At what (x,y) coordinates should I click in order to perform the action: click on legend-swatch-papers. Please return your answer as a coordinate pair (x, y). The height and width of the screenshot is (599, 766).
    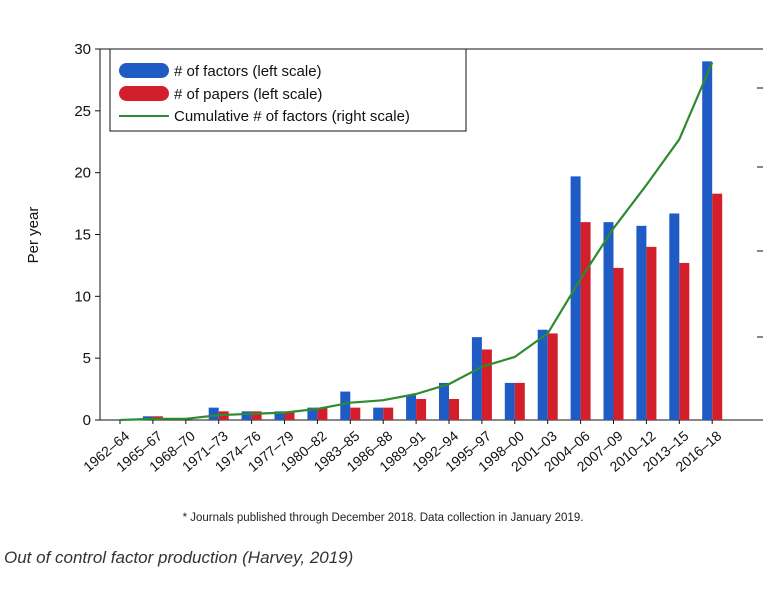
    Looking at the image, I should click on (144, 93).